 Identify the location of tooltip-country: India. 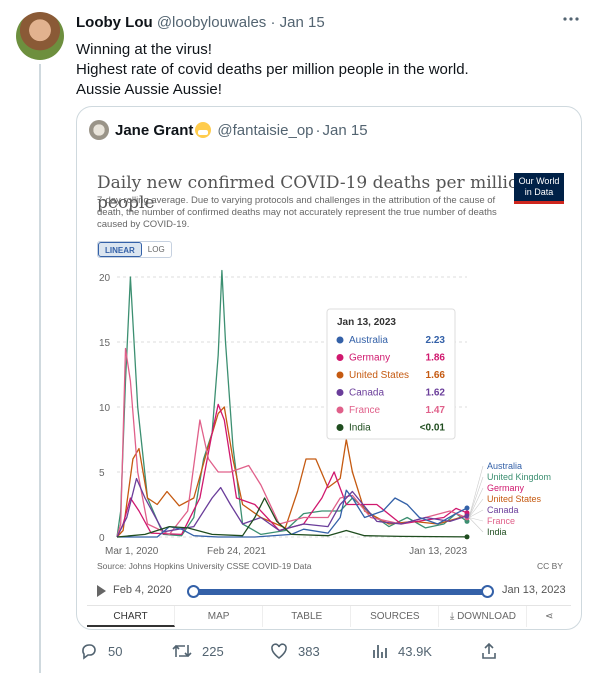
(360, 428).